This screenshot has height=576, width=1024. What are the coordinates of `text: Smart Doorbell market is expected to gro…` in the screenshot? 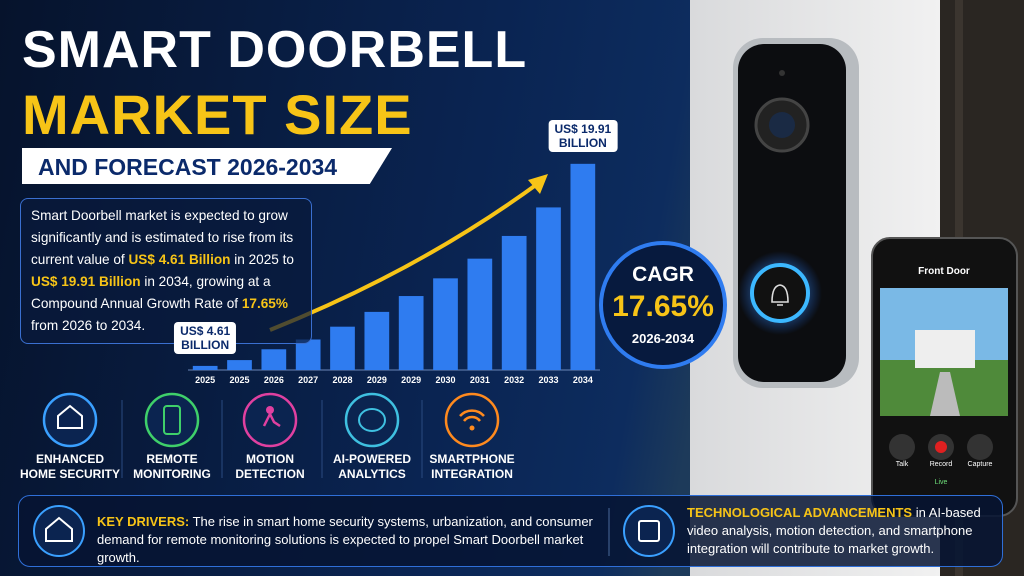 It's located at (162, 237).